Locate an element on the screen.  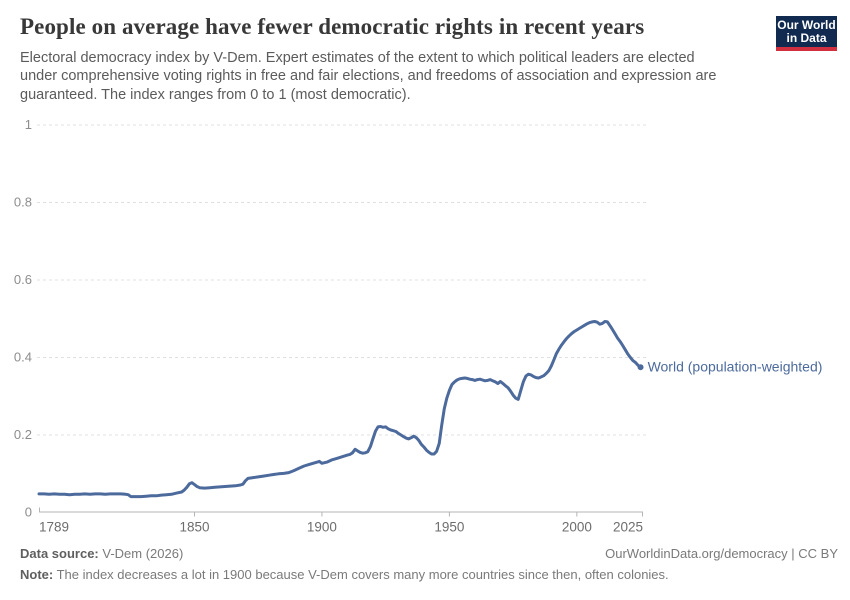
owid-logo: Our World in Data is located at coordinates (806, 33).